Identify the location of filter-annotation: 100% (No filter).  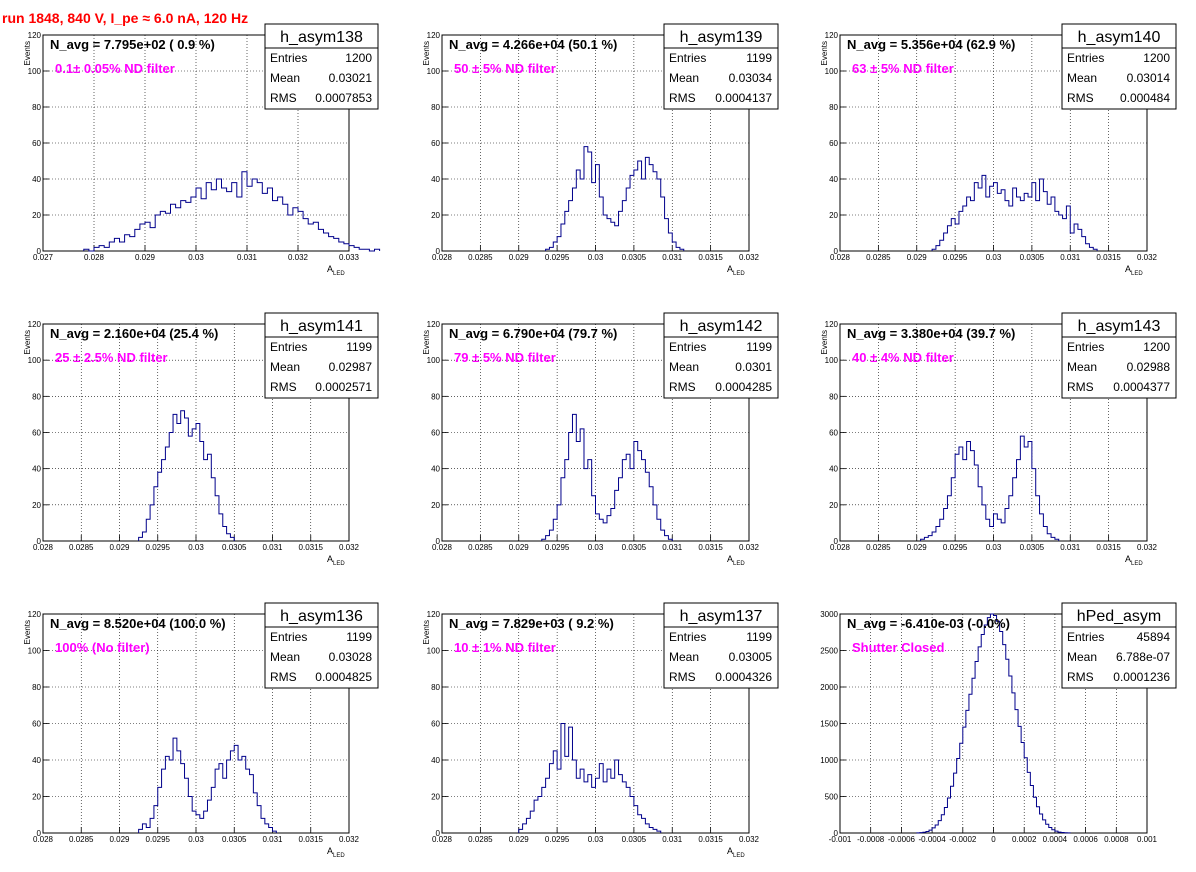
(102, 647).